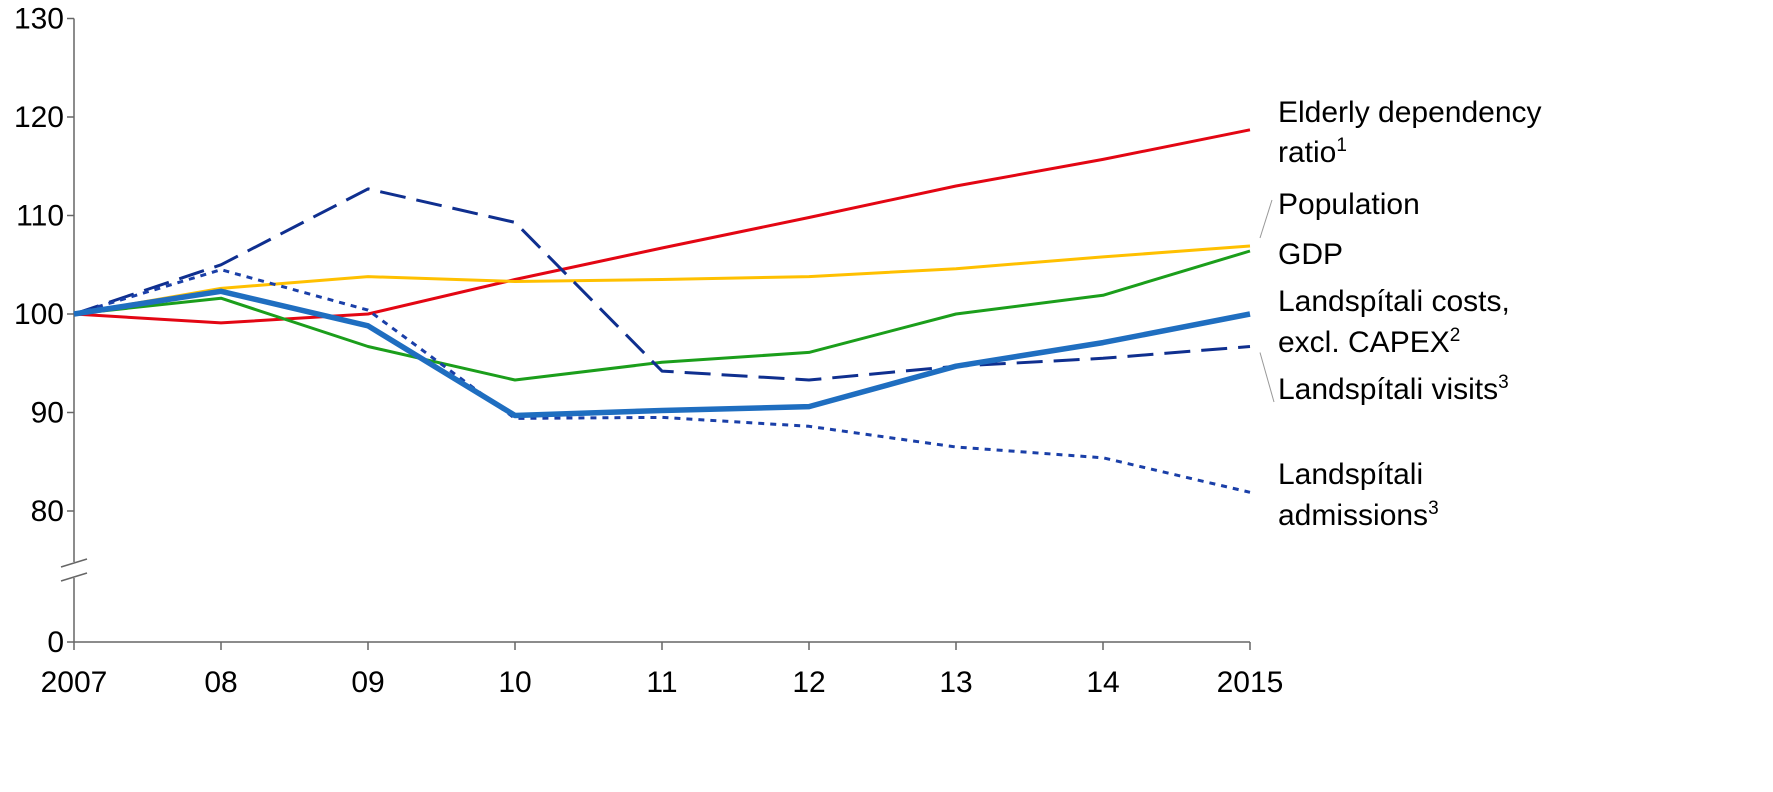  I want to click on leader-line-visits, so click(1267, 377).